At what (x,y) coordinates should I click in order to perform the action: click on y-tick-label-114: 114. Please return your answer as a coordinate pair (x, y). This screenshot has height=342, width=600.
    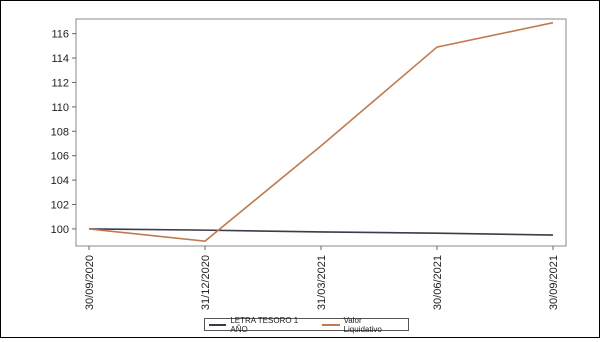
    Looking at the image, I should click on (60, 59).